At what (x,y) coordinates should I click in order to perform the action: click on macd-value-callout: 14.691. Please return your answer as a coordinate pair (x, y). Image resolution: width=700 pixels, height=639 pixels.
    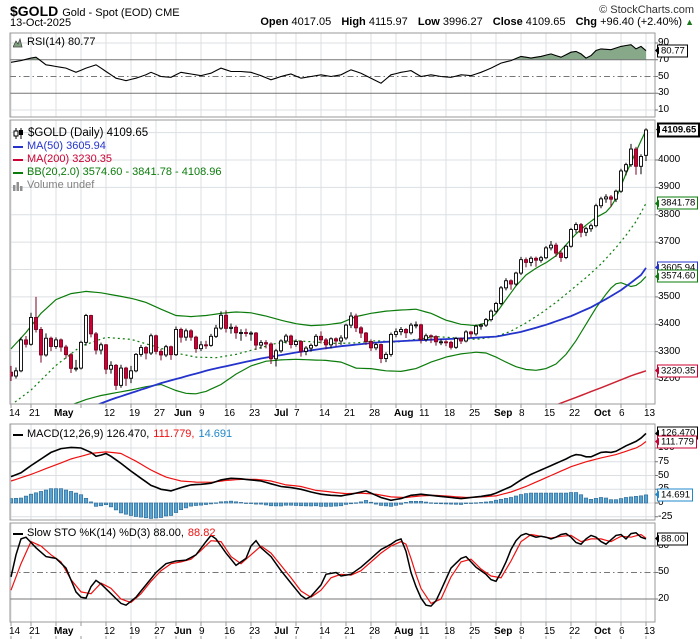
    Looking at the image, I should click on (674, 495).